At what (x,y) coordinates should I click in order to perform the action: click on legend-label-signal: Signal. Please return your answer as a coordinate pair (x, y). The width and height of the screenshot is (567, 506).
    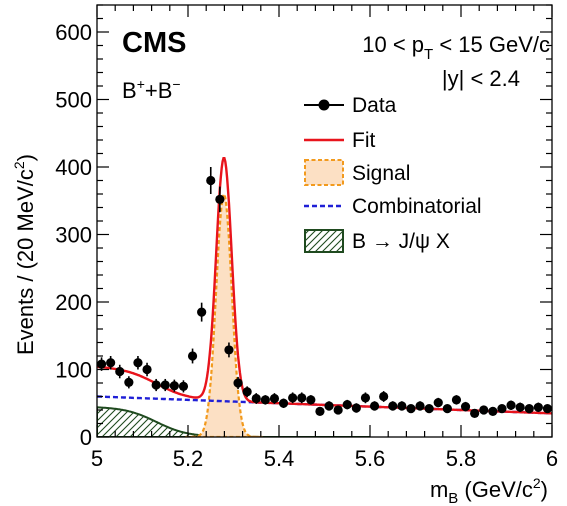
    Looking at the image, I should click on (381, 173).